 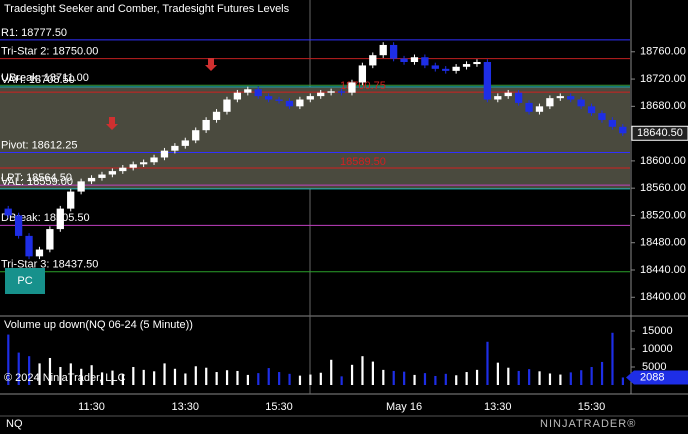 I want to click on last-volume-label: 2088, so click(x=652, y=377).